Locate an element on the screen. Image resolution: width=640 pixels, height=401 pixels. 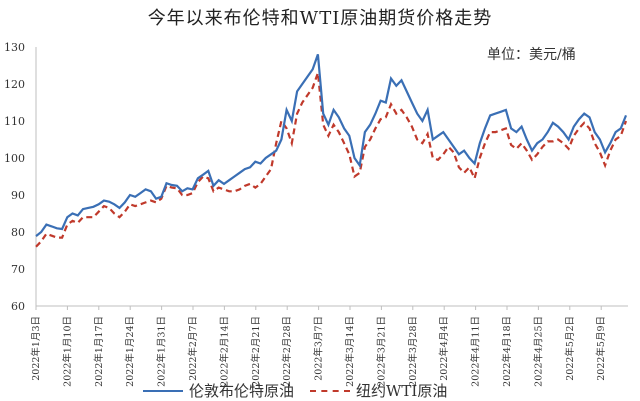
x-tick-label: 2022年2月14日 is located at coordinates (224, 351).